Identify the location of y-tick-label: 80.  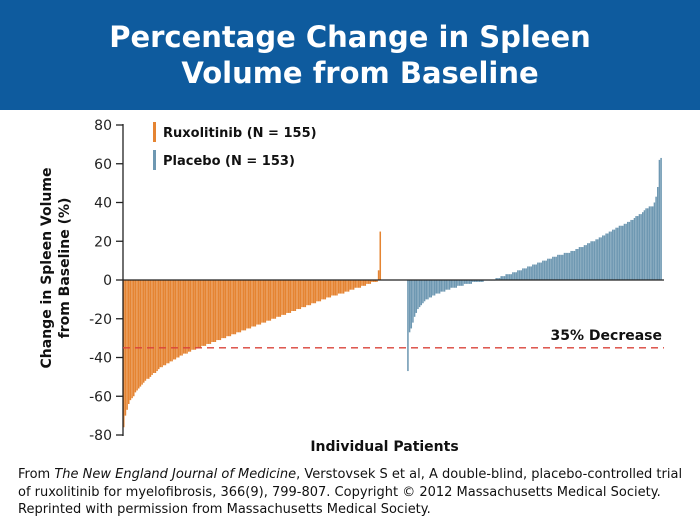
(103, 126).